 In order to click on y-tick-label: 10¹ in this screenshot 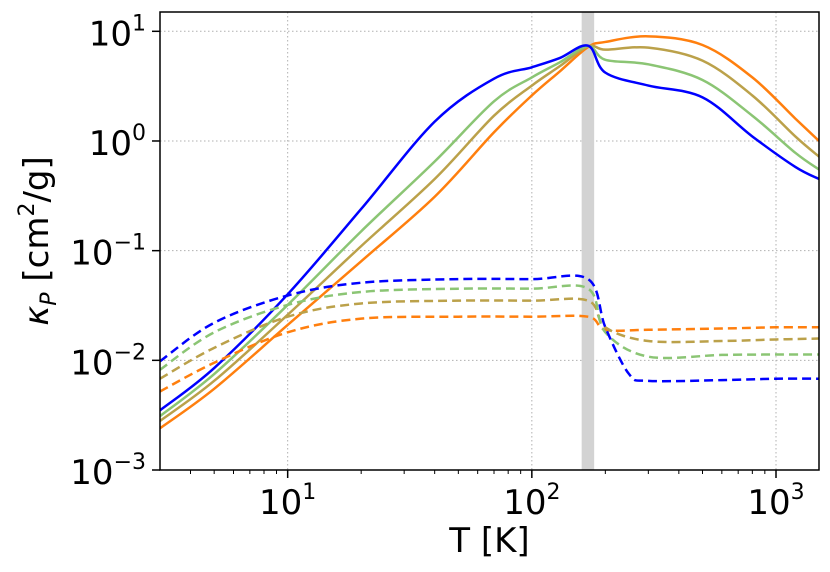, I will do `click(117, 32)`.